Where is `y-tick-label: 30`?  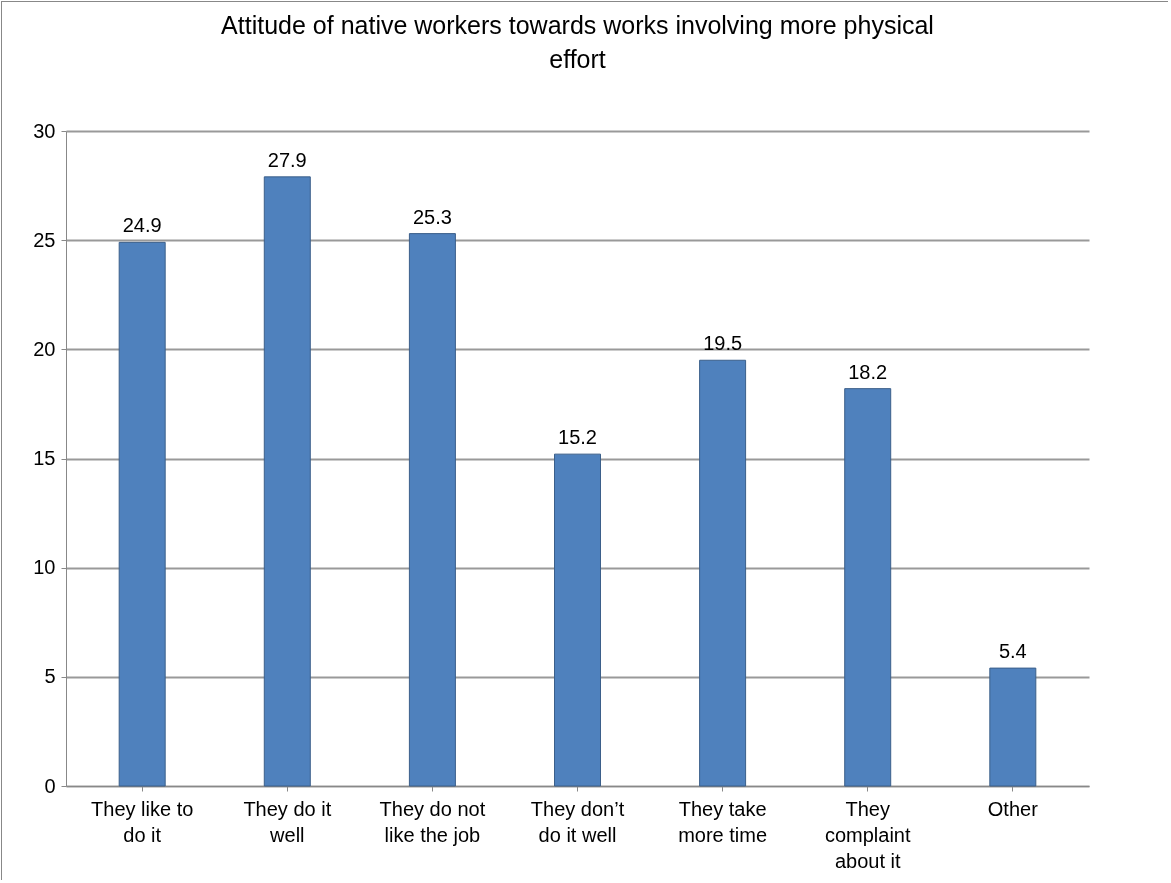 y-tick-label: 30 is located at coordinates (44, 130).